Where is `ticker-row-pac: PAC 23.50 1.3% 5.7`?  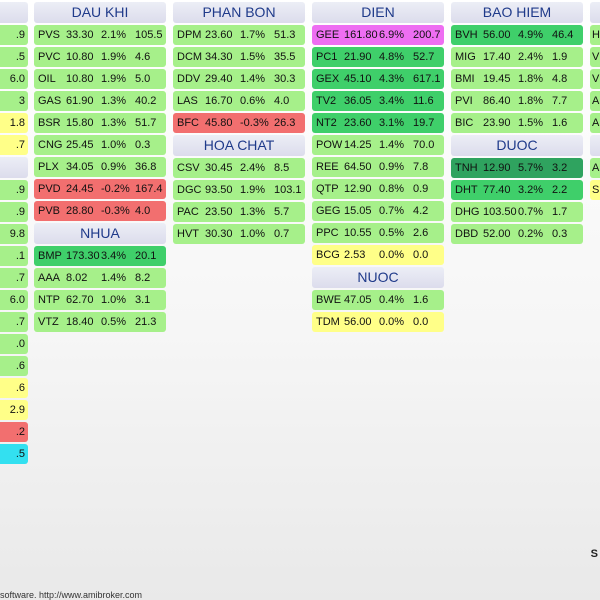
ticker-row-pac: PAC 23.50 1.3% 5.7 is located at coordinates (239, 212).